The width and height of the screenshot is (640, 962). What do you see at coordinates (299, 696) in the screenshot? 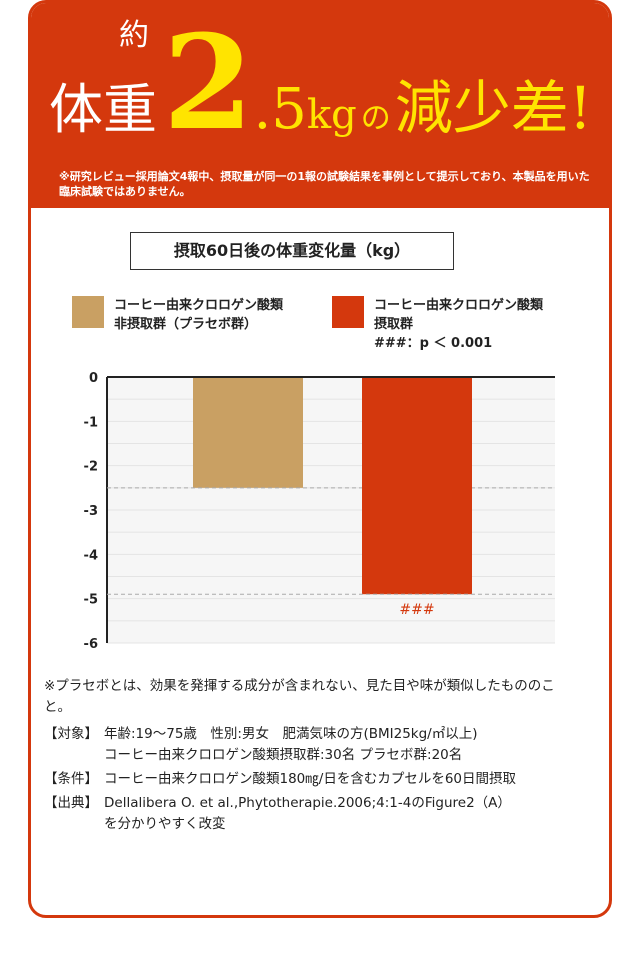
I see `placebo-note: ※プラセボとは、効果を発揮する成分が含まれない、見た目や味が類似したもののこと。` at bounding box center [299, 696].